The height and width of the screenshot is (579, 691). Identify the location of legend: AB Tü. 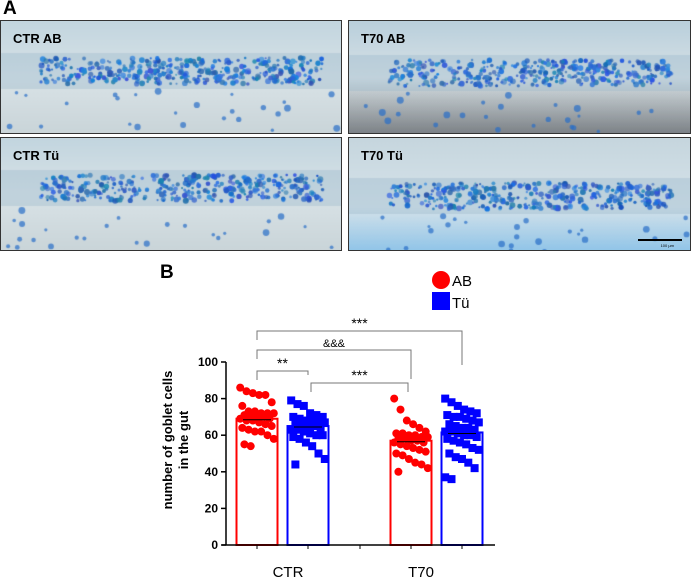
(452, 291).